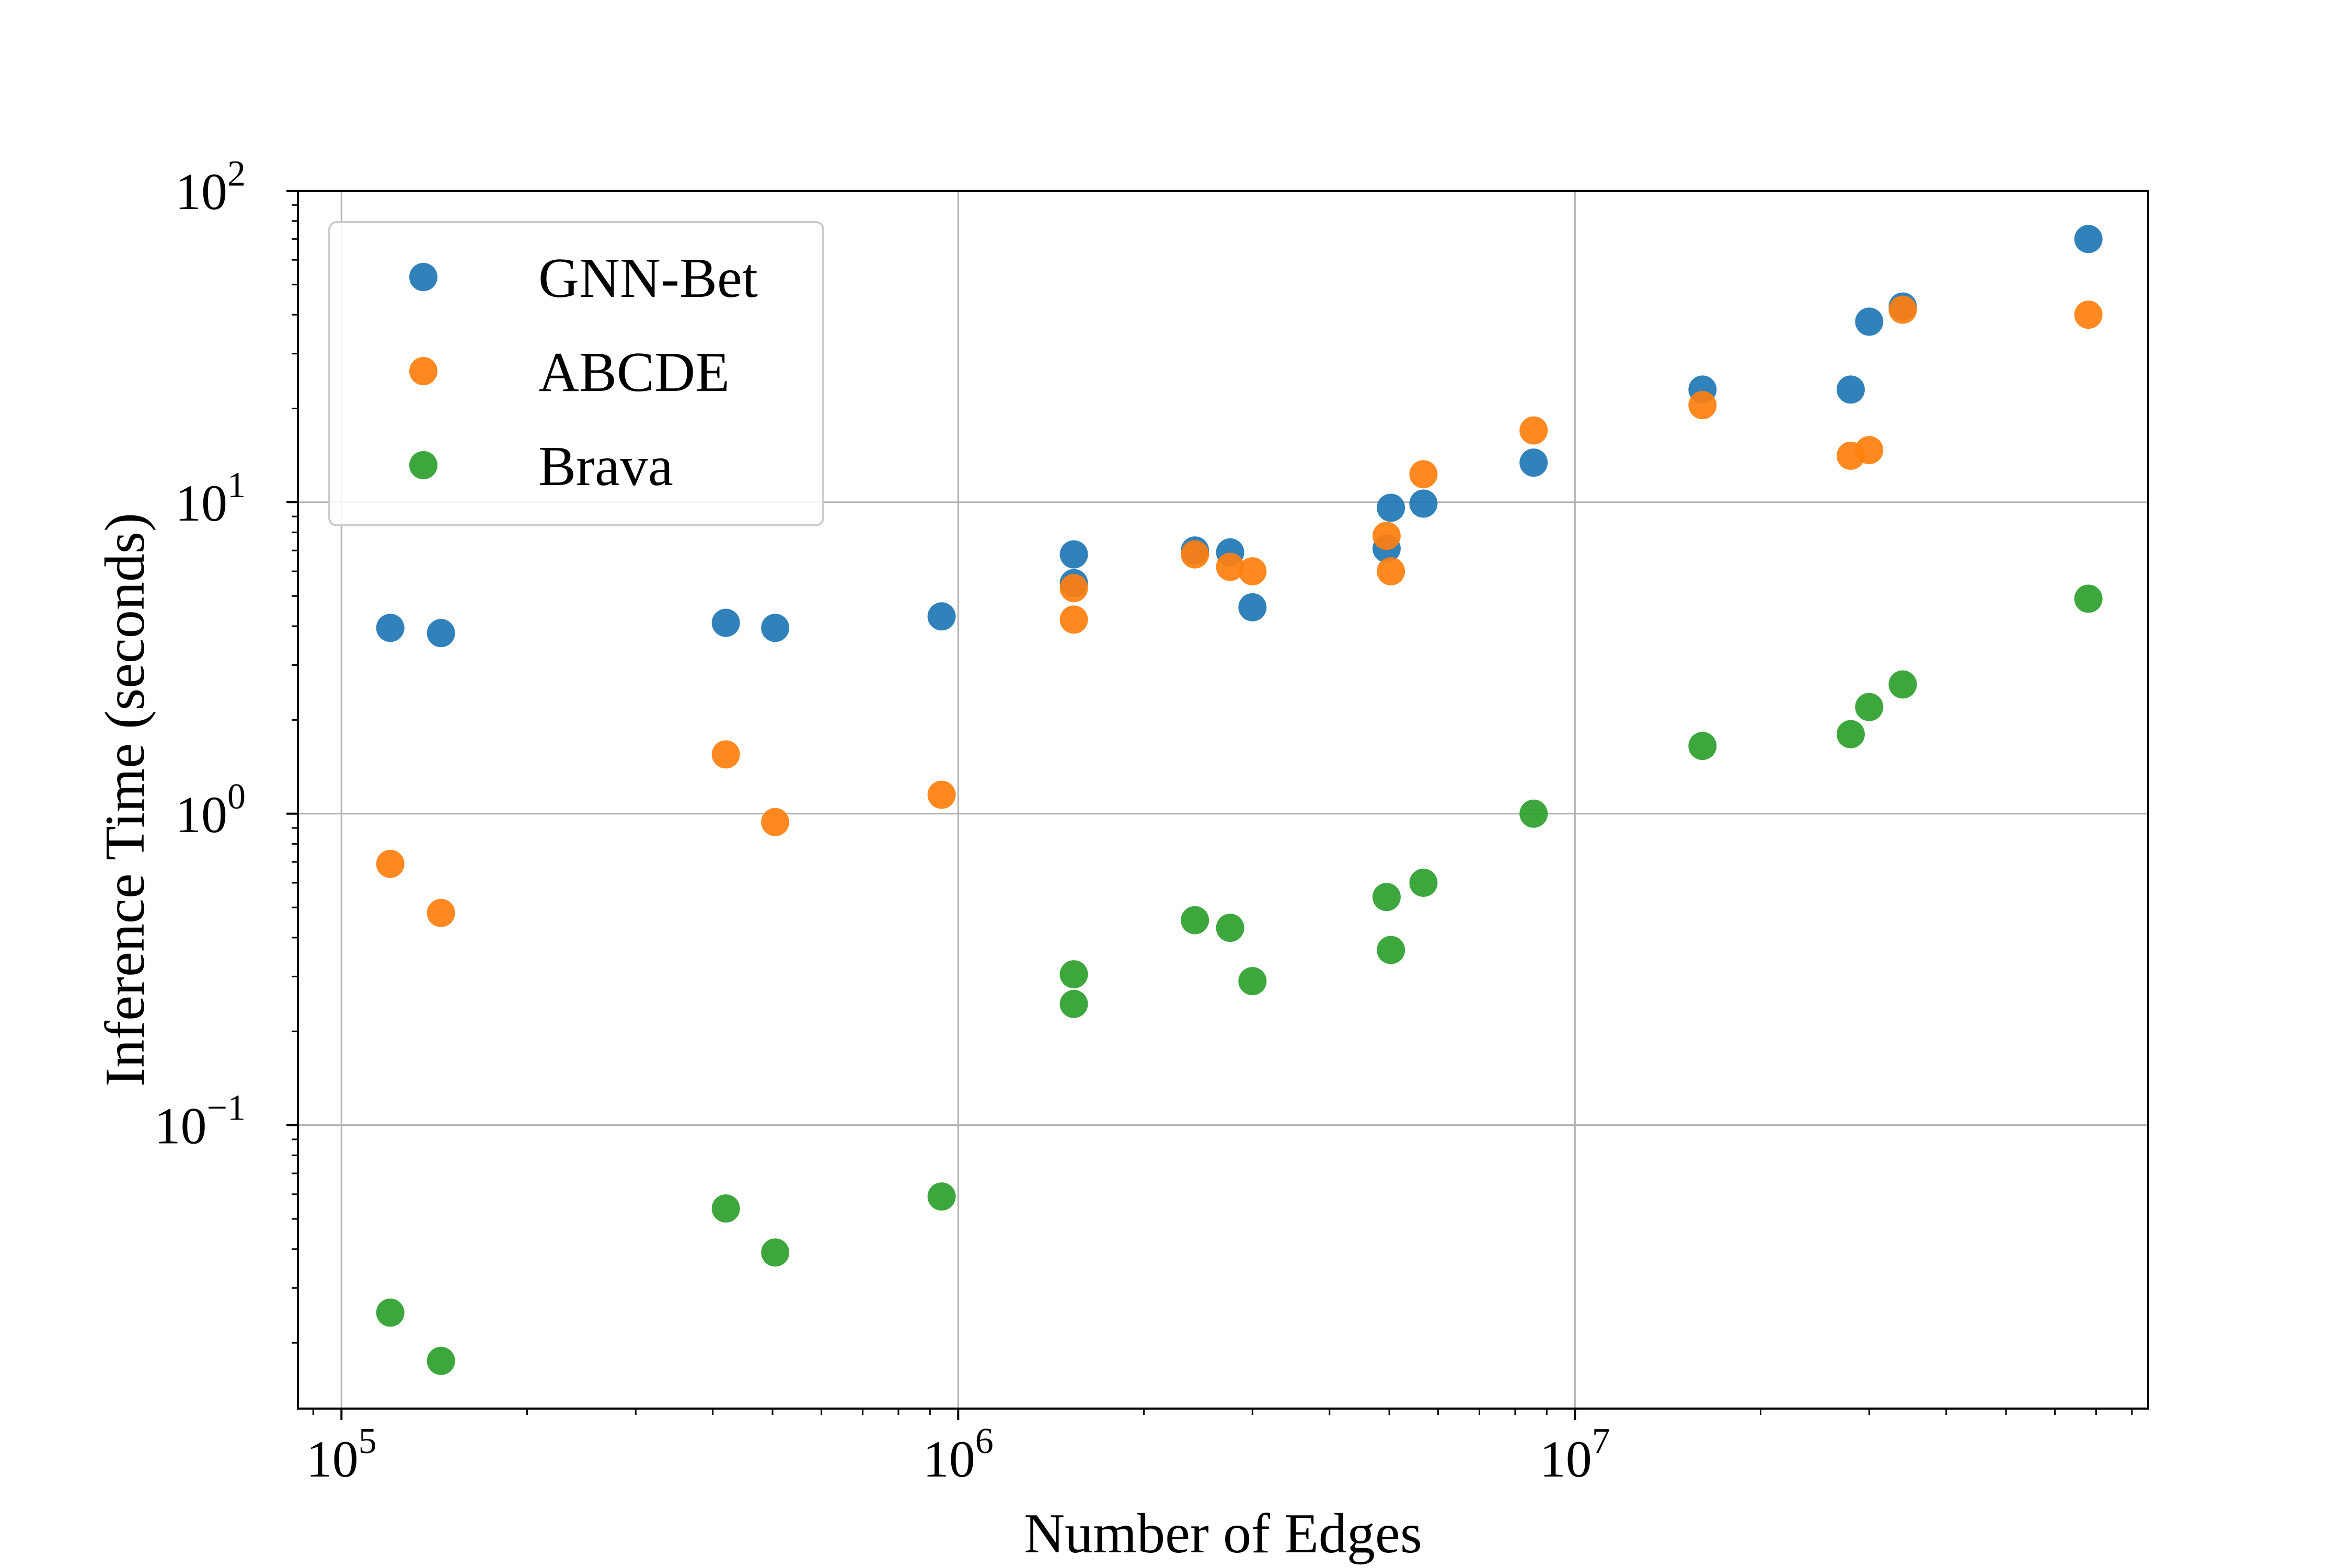 This screenshot has width=2352, height=1568. What do you see at coordinates (341, 1454) in the screenshot?
I see `x-tick-label: 10⁵` at bounding box center [341, 1454].